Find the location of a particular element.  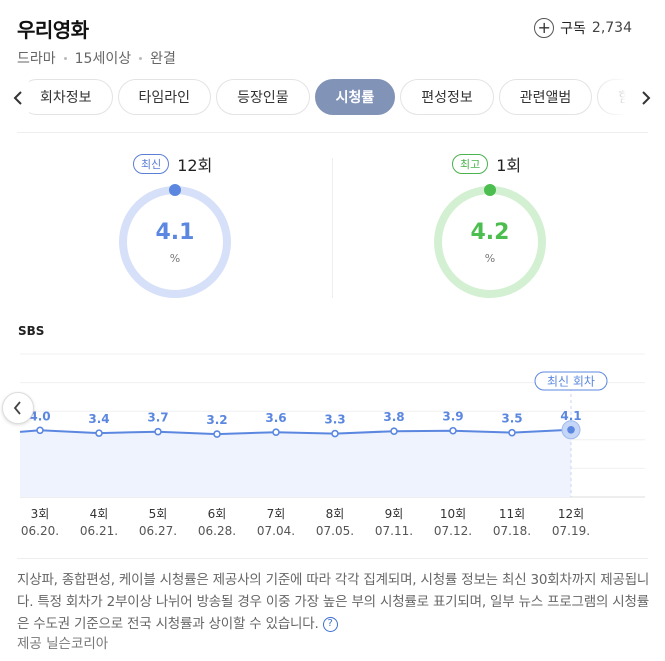

tab-0: 회차정보 is located at coordinates (71, 97).